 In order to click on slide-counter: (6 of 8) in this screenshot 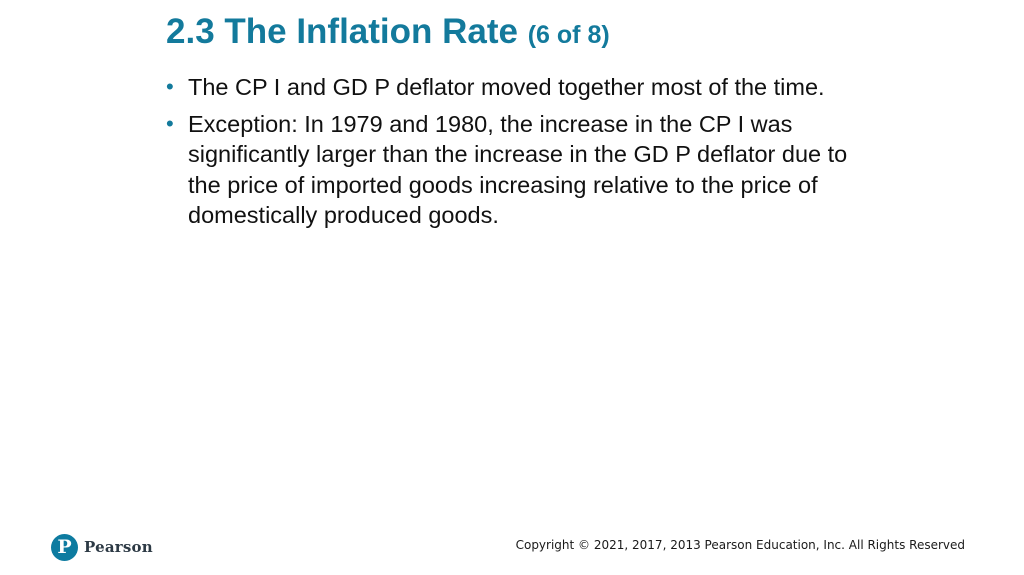, I will do `click(568, 35)`.